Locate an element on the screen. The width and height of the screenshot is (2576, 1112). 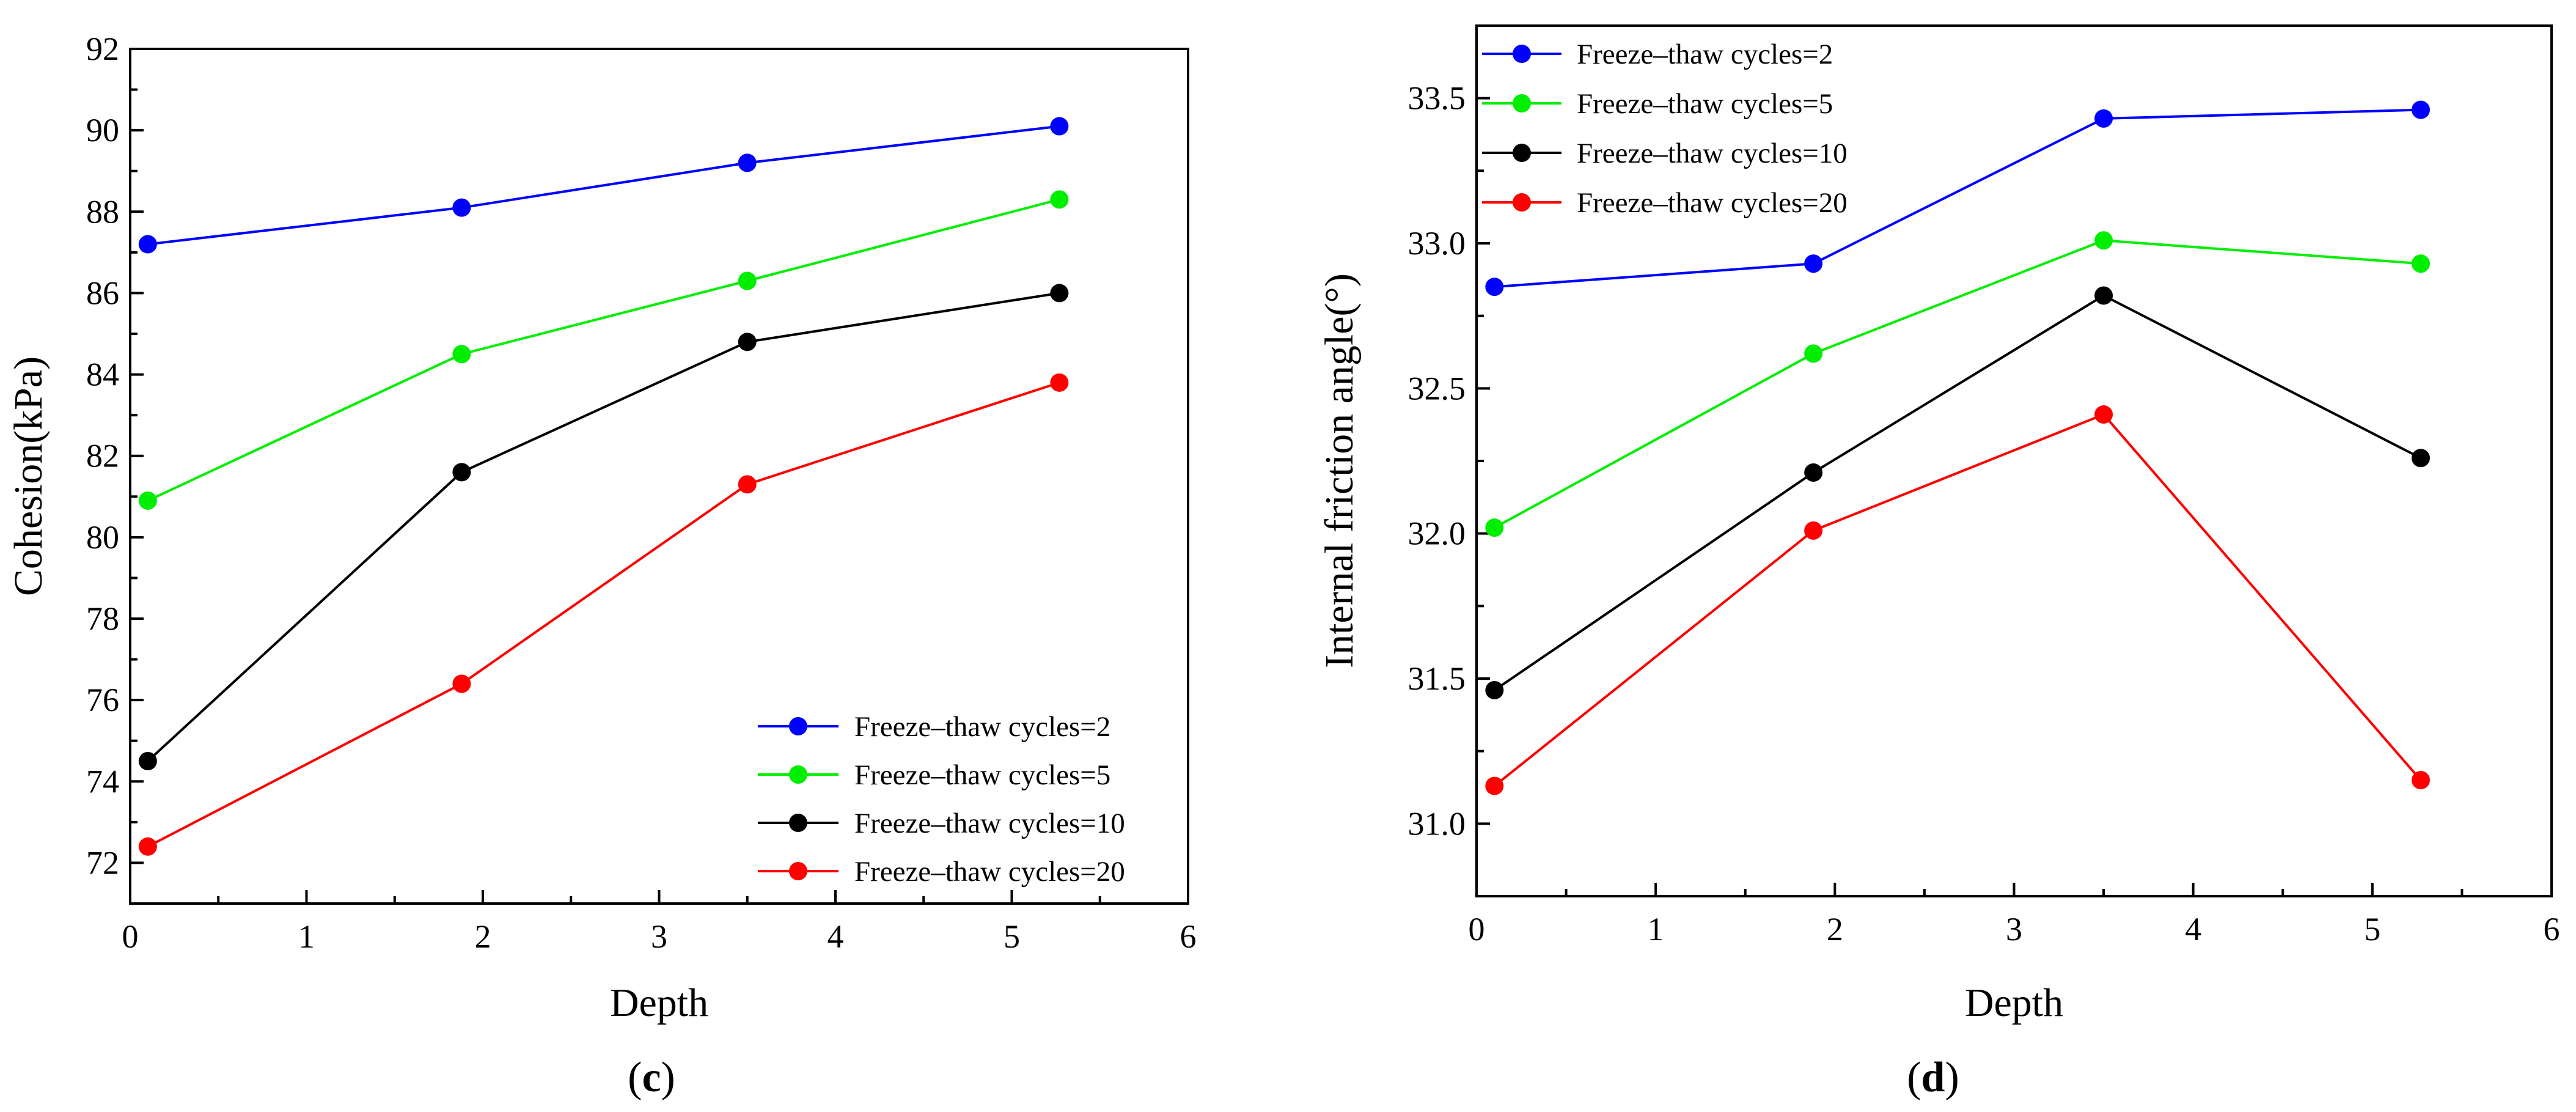
y-tick-label: 88 is located at coordinates (102, 212).